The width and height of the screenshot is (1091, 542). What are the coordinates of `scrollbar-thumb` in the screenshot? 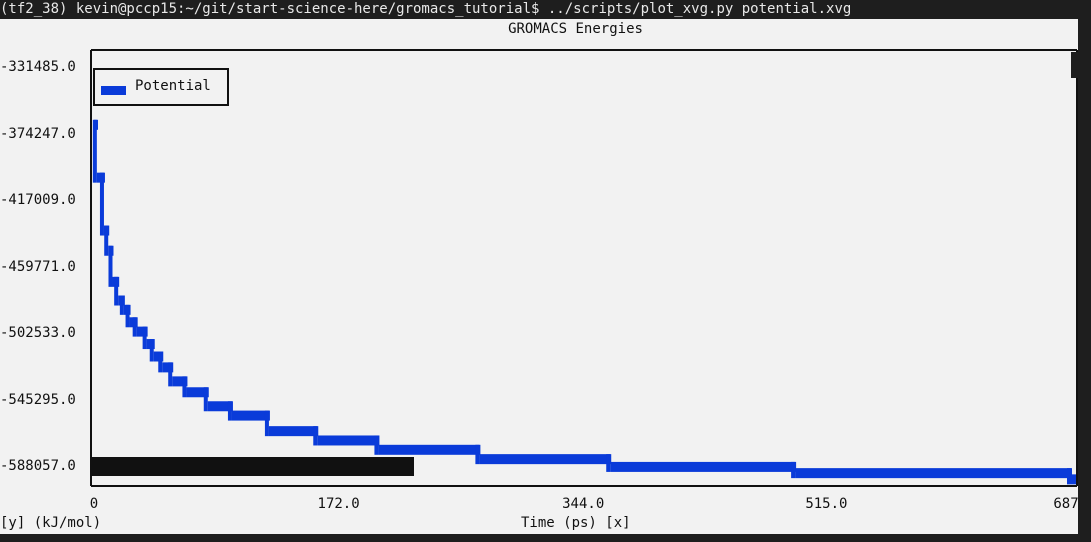 It's located at (1075, 65).